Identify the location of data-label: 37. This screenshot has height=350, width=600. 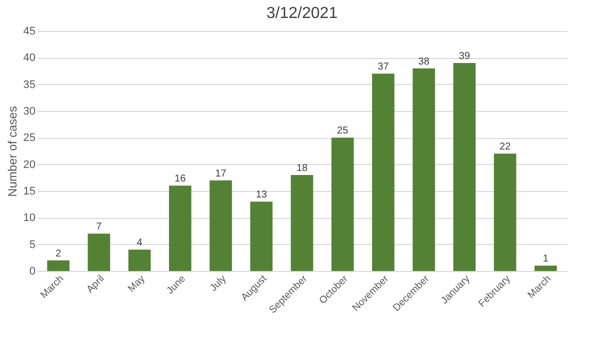
(384, 67).